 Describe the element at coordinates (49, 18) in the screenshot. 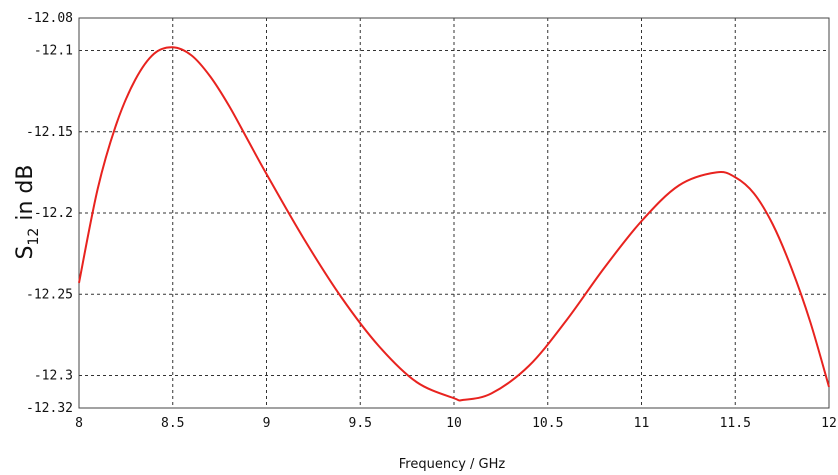

I see `y-tick-label: -12.08` at that location.